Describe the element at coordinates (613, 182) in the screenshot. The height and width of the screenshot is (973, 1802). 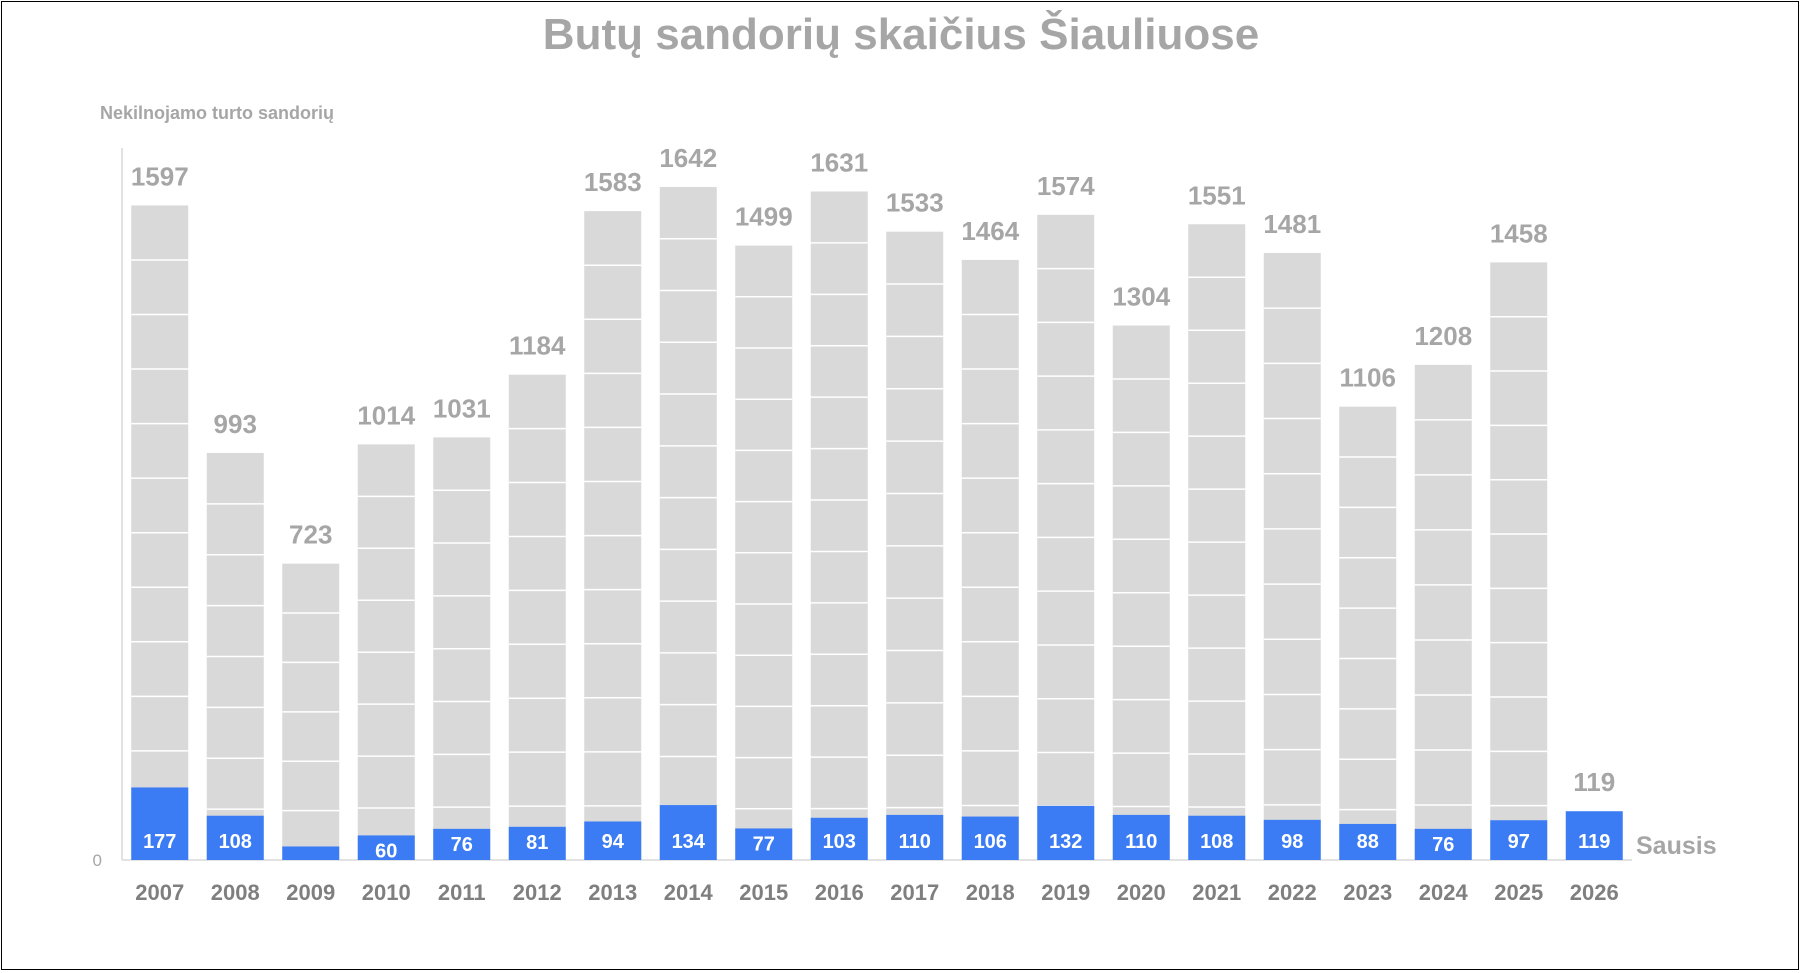
I see `total-data-label: 1583` at that location.